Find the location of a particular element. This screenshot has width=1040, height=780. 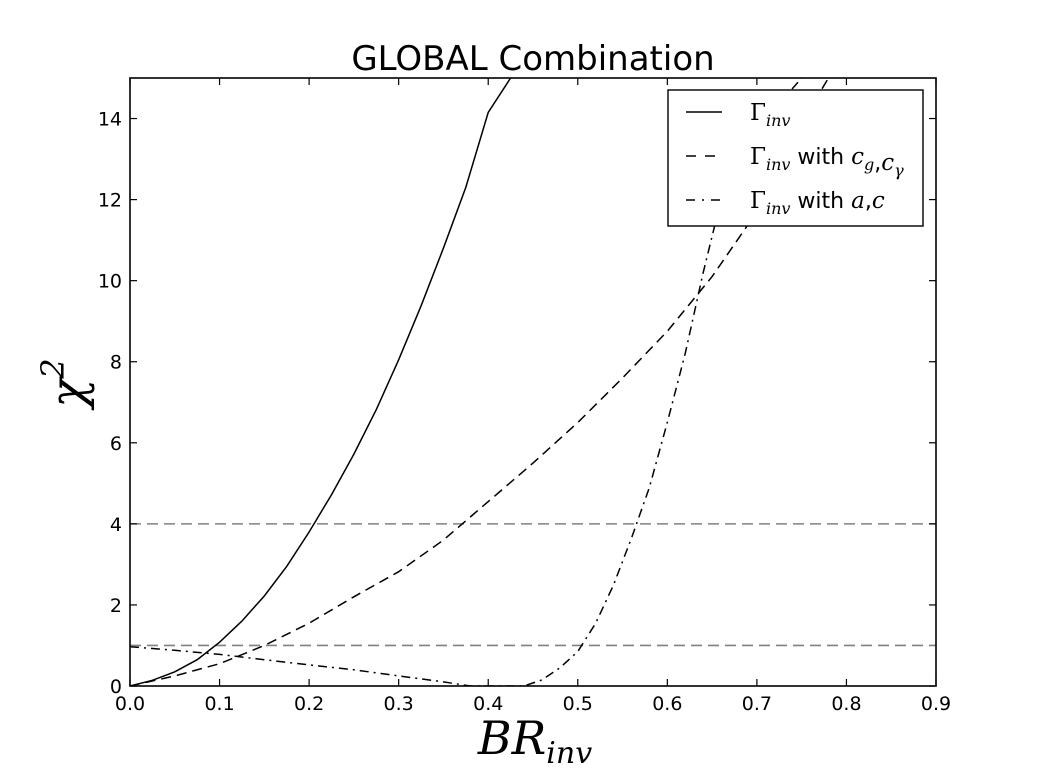

y-axis-label-sup: 2 is located at coordinates (53, 368).